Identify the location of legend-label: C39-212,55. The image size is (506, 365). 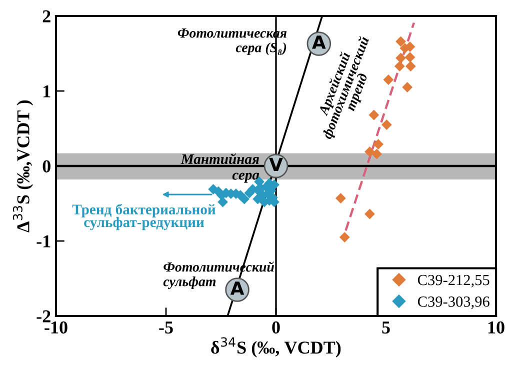
(454, 281).